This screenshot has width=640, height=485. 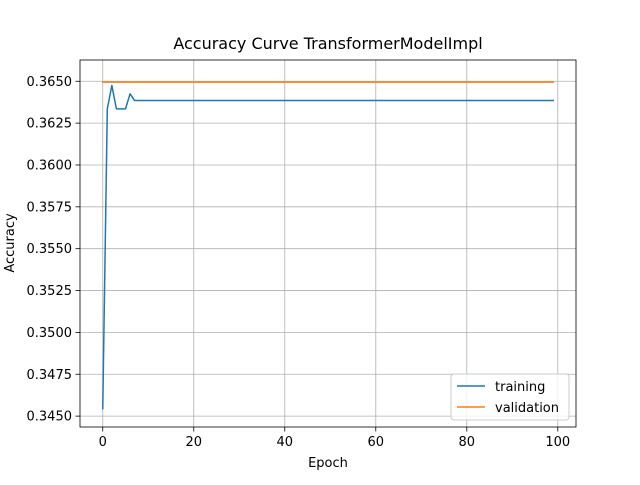 I want to click on x-tick-label: 0, so click(x=103, y=442).